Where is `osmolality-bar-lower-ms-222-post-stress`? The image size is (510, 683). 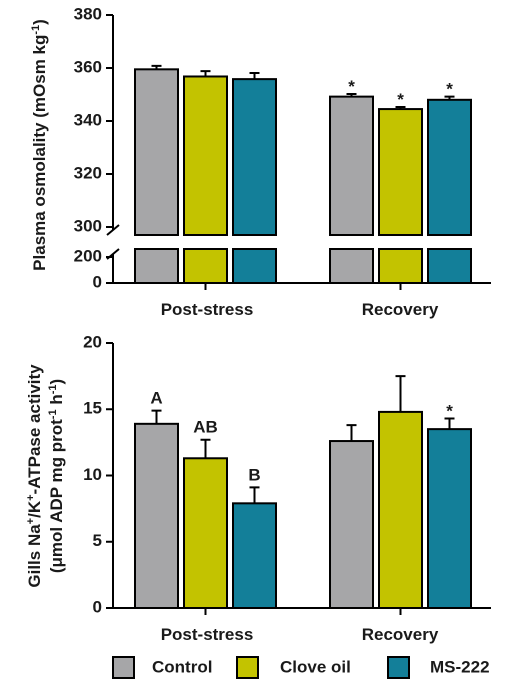 osmolality-bar-lower-ms-222-post-stress is located at coordinates (254, 266).